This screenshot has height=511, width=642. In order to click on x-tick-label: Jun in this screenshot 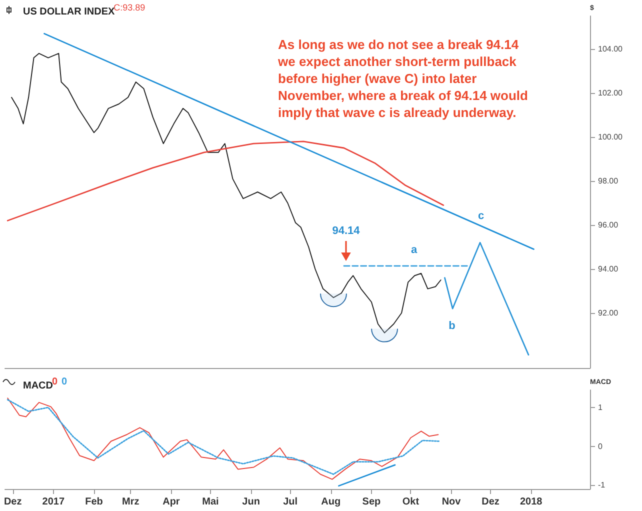, I will do `click(251, 502)`.